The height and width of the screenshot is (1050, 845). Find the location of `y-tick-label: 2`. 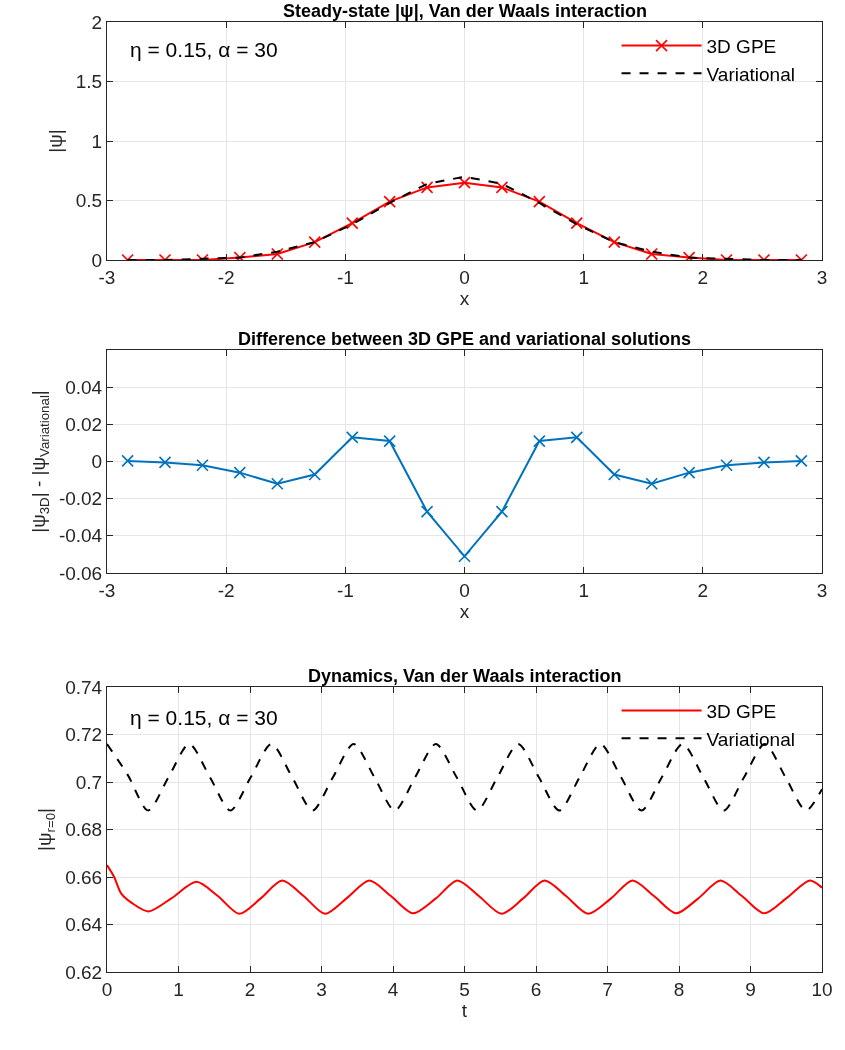

y-tick-label: 2 is located at coordinates (97, 22).